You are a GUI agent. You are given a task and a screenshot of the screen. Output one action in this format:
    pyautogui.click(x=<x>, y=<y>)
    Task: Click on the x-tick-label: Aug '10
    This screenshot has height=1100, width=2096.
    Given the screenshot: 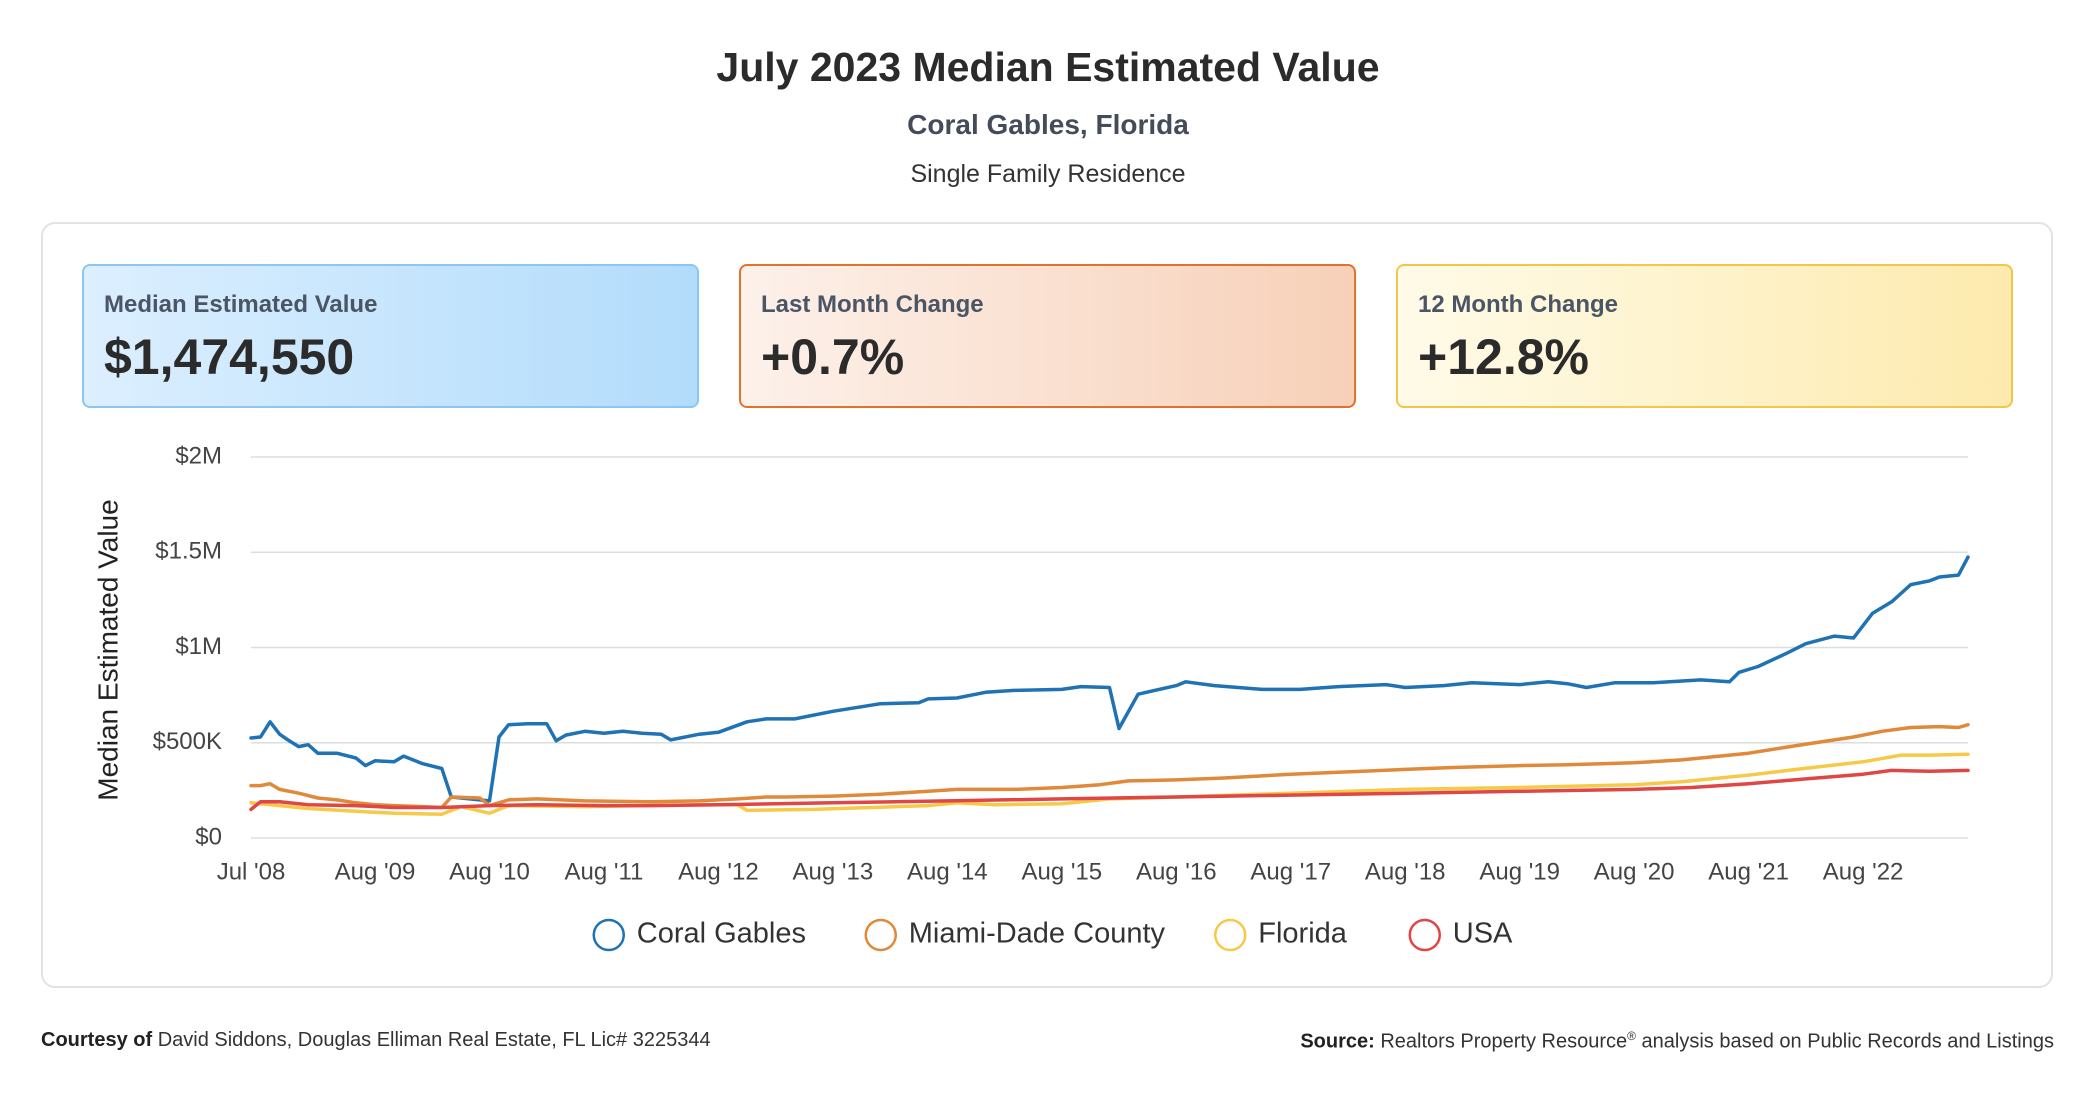 What is the action you would take?
    pyautogui.click(x=489, y=871)
    